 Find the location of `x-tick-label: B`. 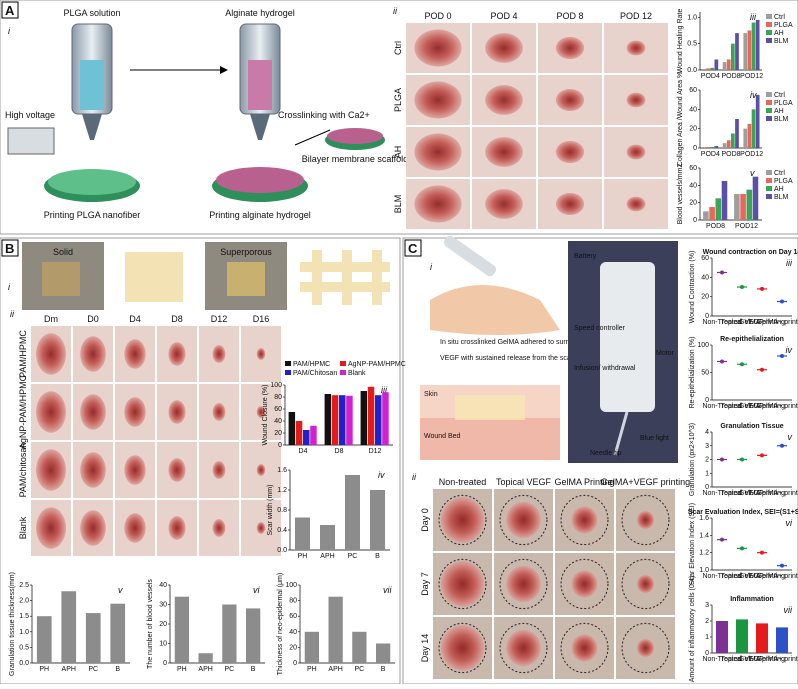

x-tick-label: B is located at coordinates (377, 556).